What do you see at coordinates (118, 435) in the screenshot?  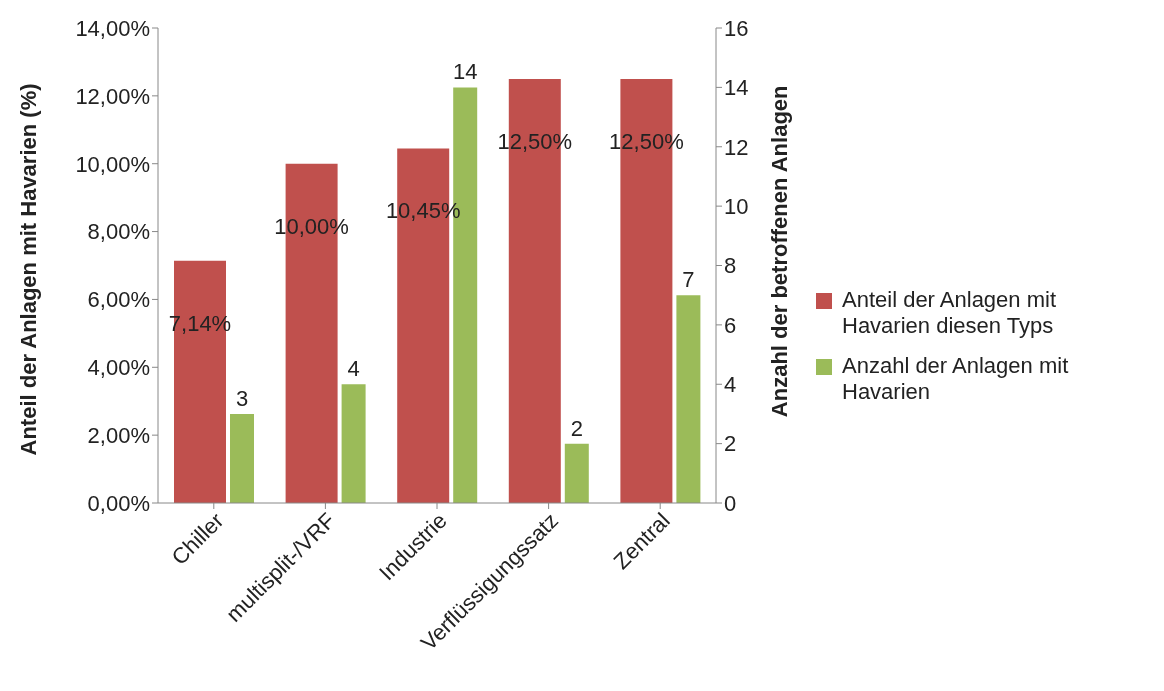 I see `y-tick-label: 2,00%` at bounding box center [118, 435].